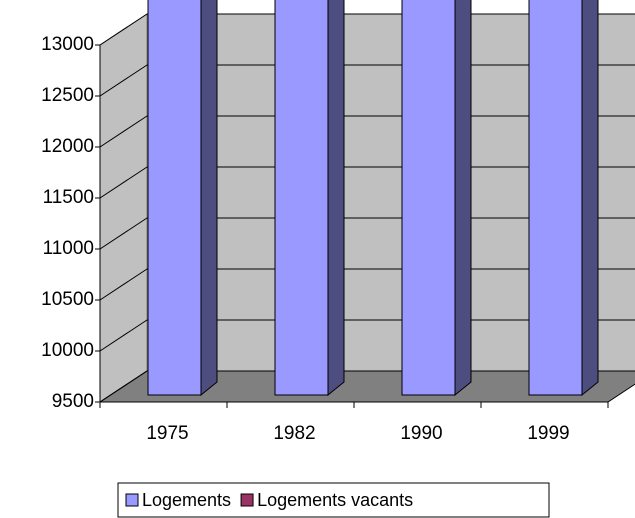 This screenshot has height=518, width=635. Describe the element at coordinates (67, 146) in the screenshot. I see `y-tick-label: 12000` at that location.